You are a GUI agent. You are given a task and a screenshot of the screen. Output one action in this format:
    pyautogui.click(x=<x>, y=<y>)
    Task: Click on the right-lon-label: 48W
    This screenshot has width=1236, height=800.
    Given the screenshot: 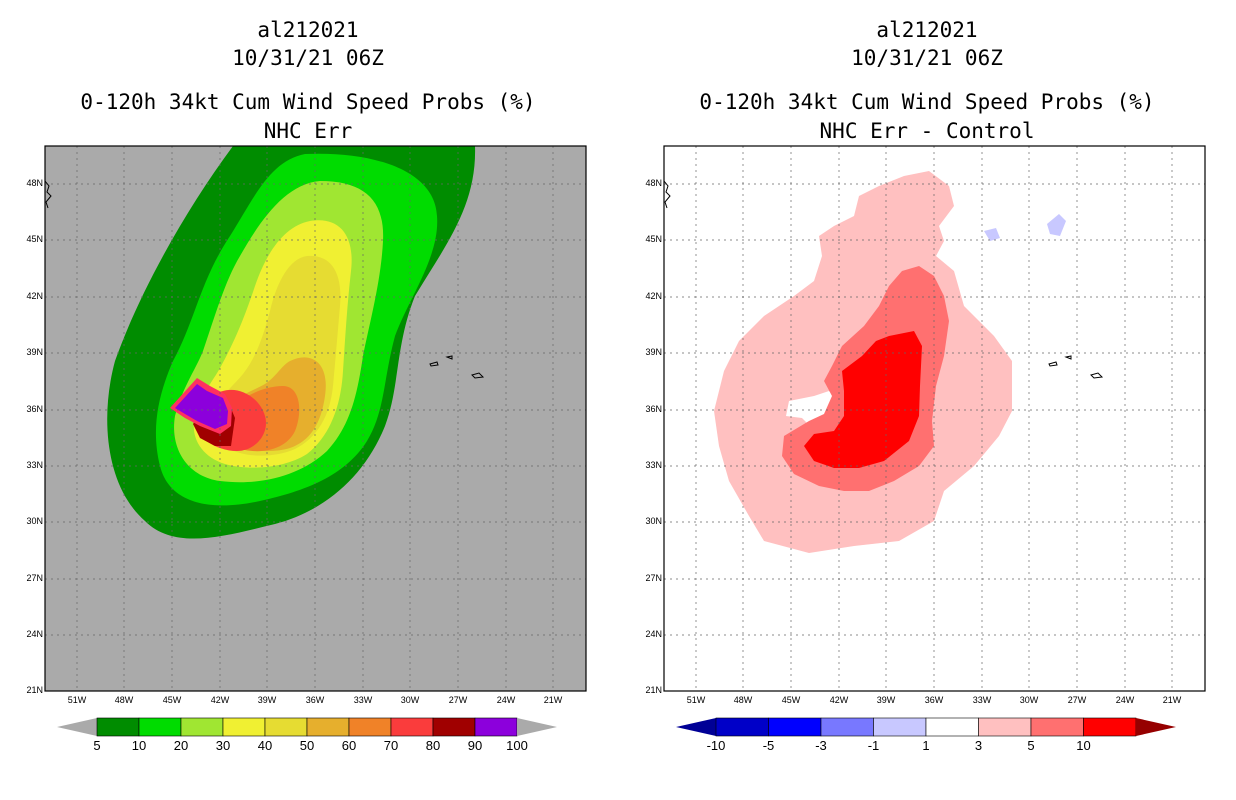 What is the action you would take?
    pyautogui.click(x=743, y=700)
    